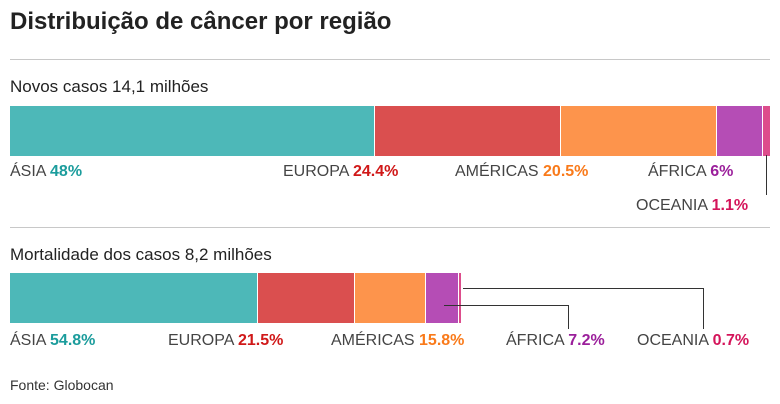 This screenshot has height=404, width=780. I want to click on label-oceania: OCEANIA 1.1%, so click(692, 205).